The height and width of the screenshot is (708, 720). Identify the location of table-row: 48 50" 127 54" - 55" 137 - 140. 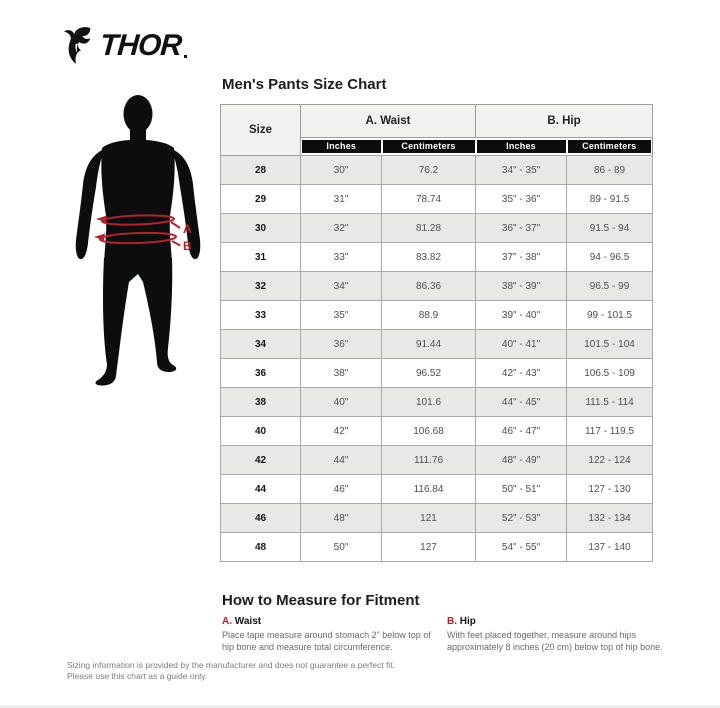
(437, 547).